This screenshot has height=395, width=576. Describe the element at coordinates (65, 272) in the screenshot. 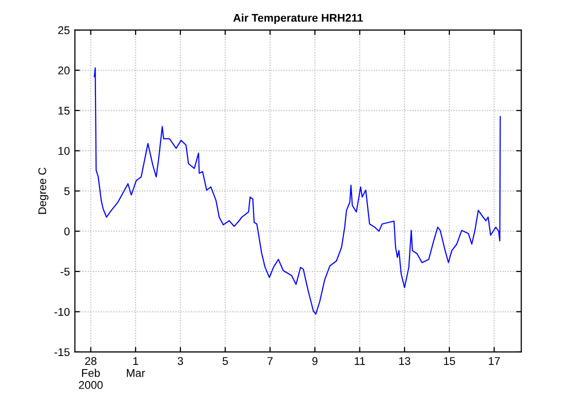

I see `y-tick-label: -5` at that location.